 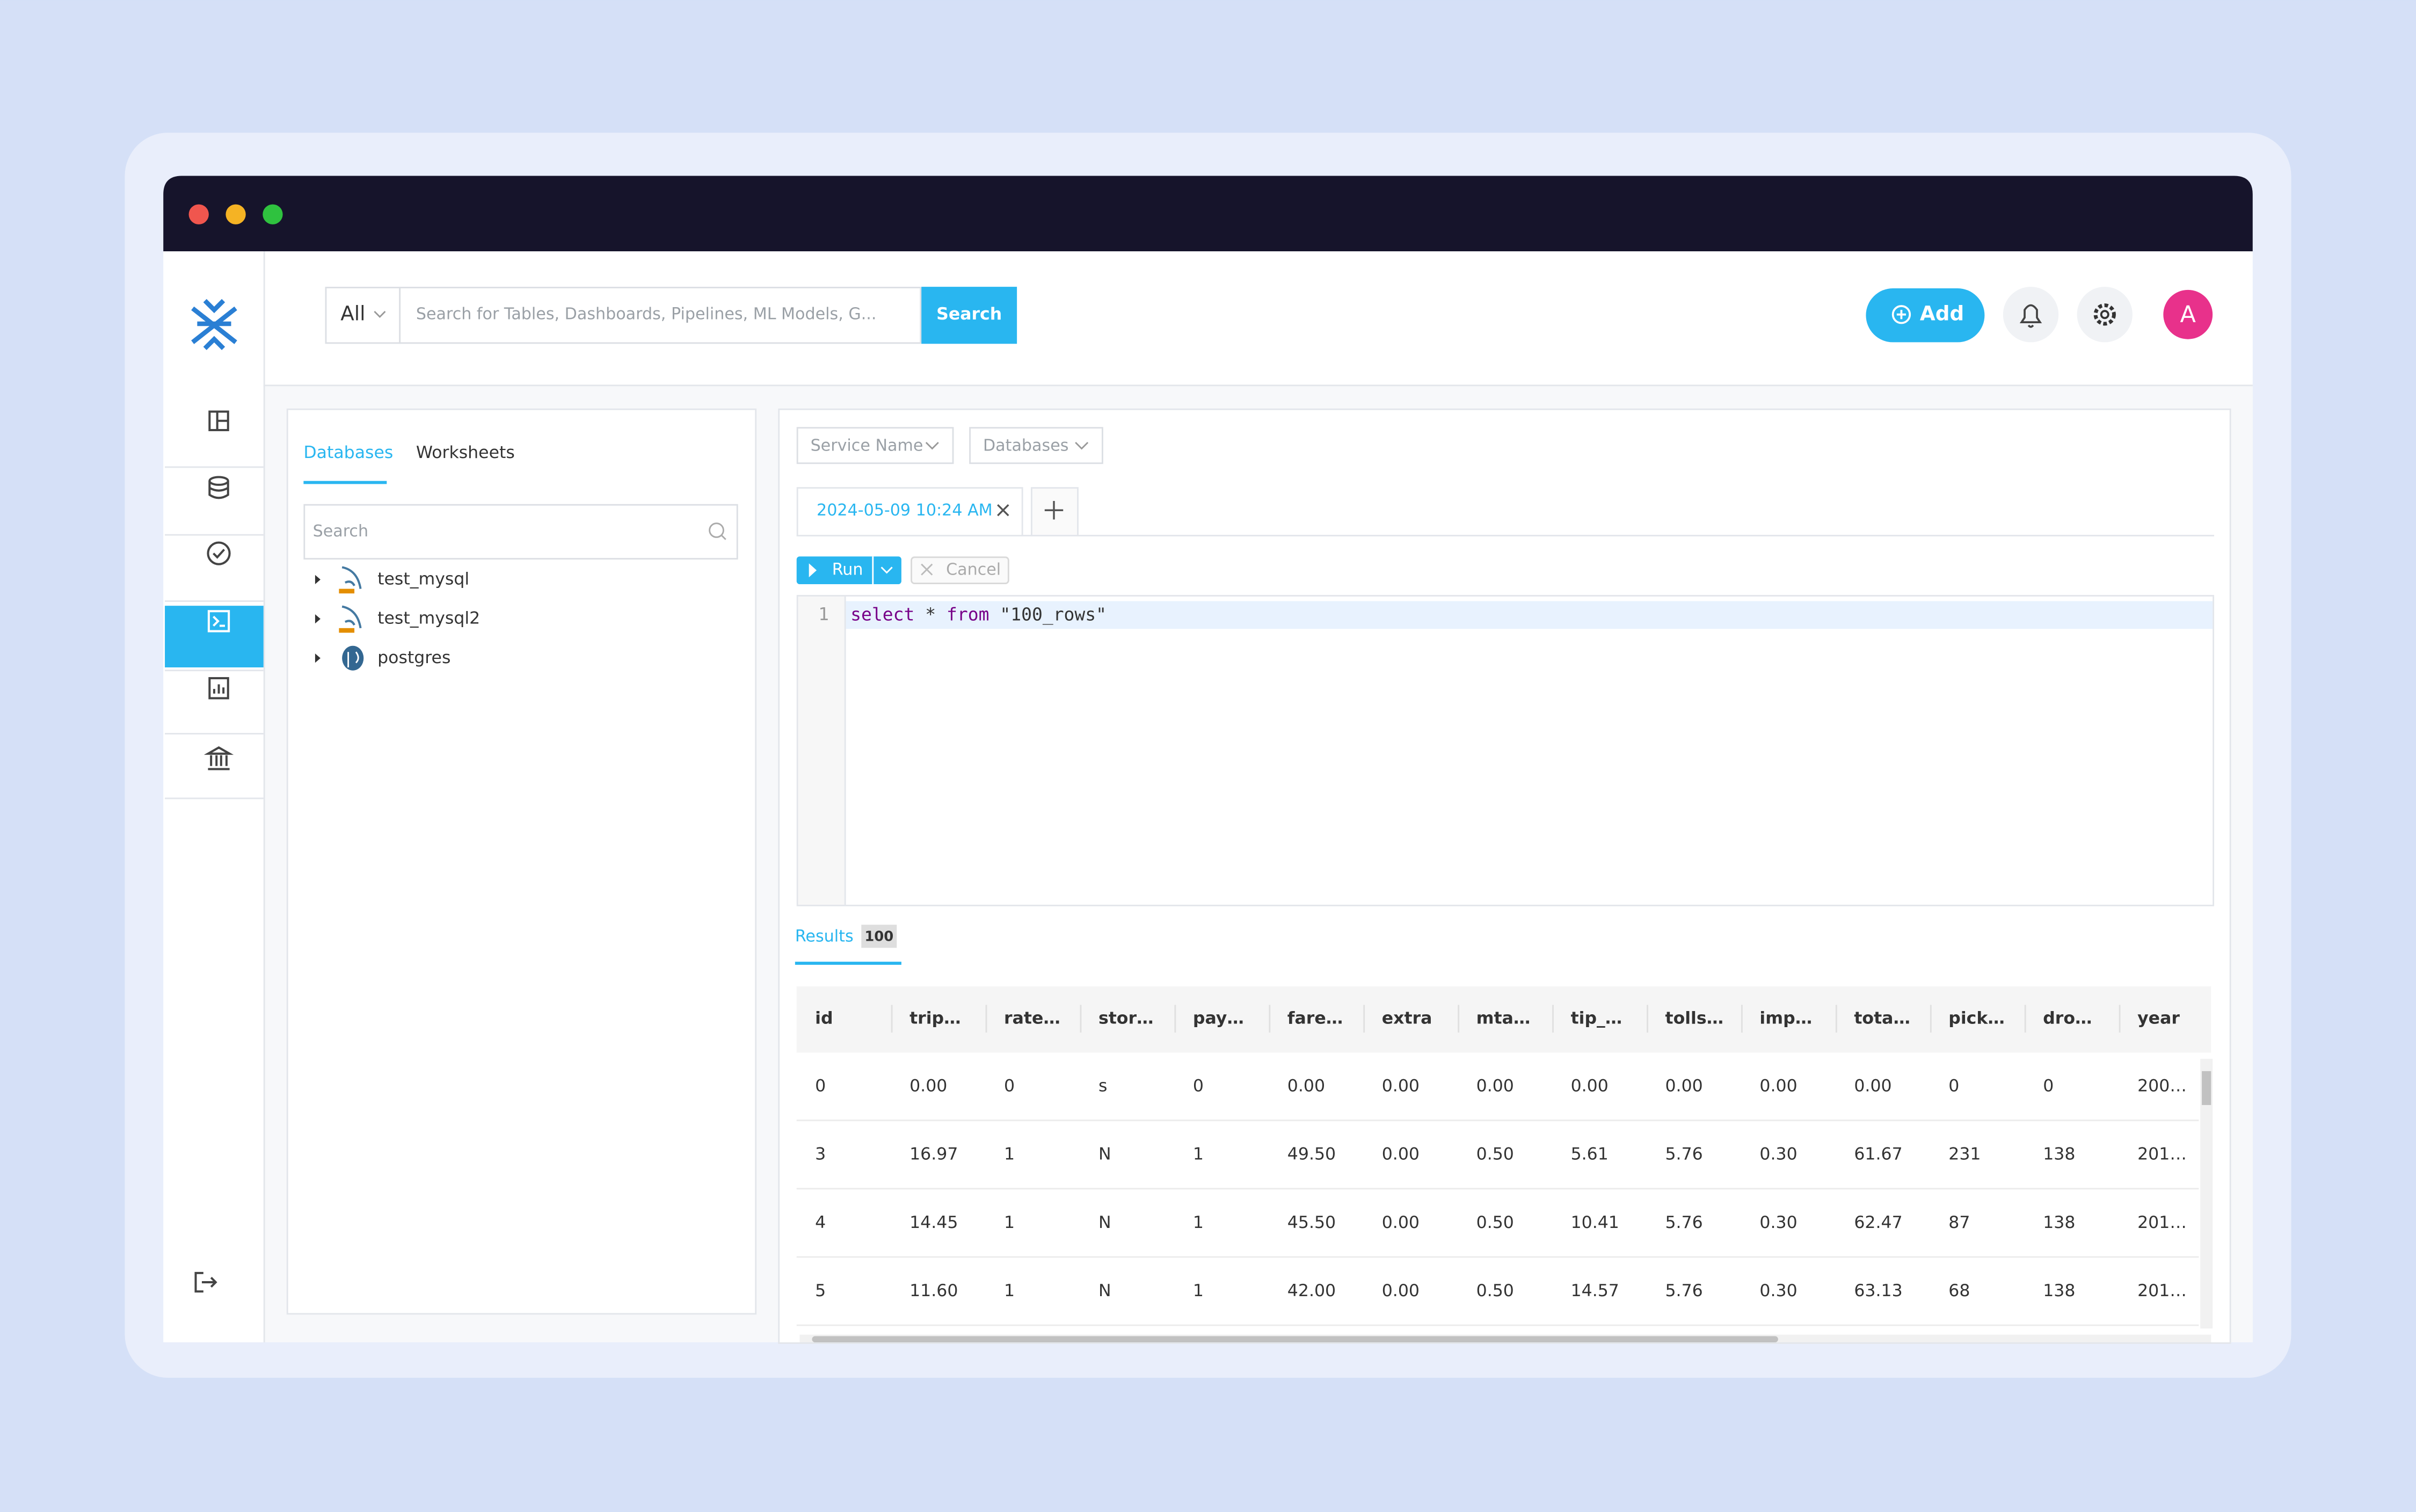 I want to click on mysql-icon, so click(x=351, y=577).